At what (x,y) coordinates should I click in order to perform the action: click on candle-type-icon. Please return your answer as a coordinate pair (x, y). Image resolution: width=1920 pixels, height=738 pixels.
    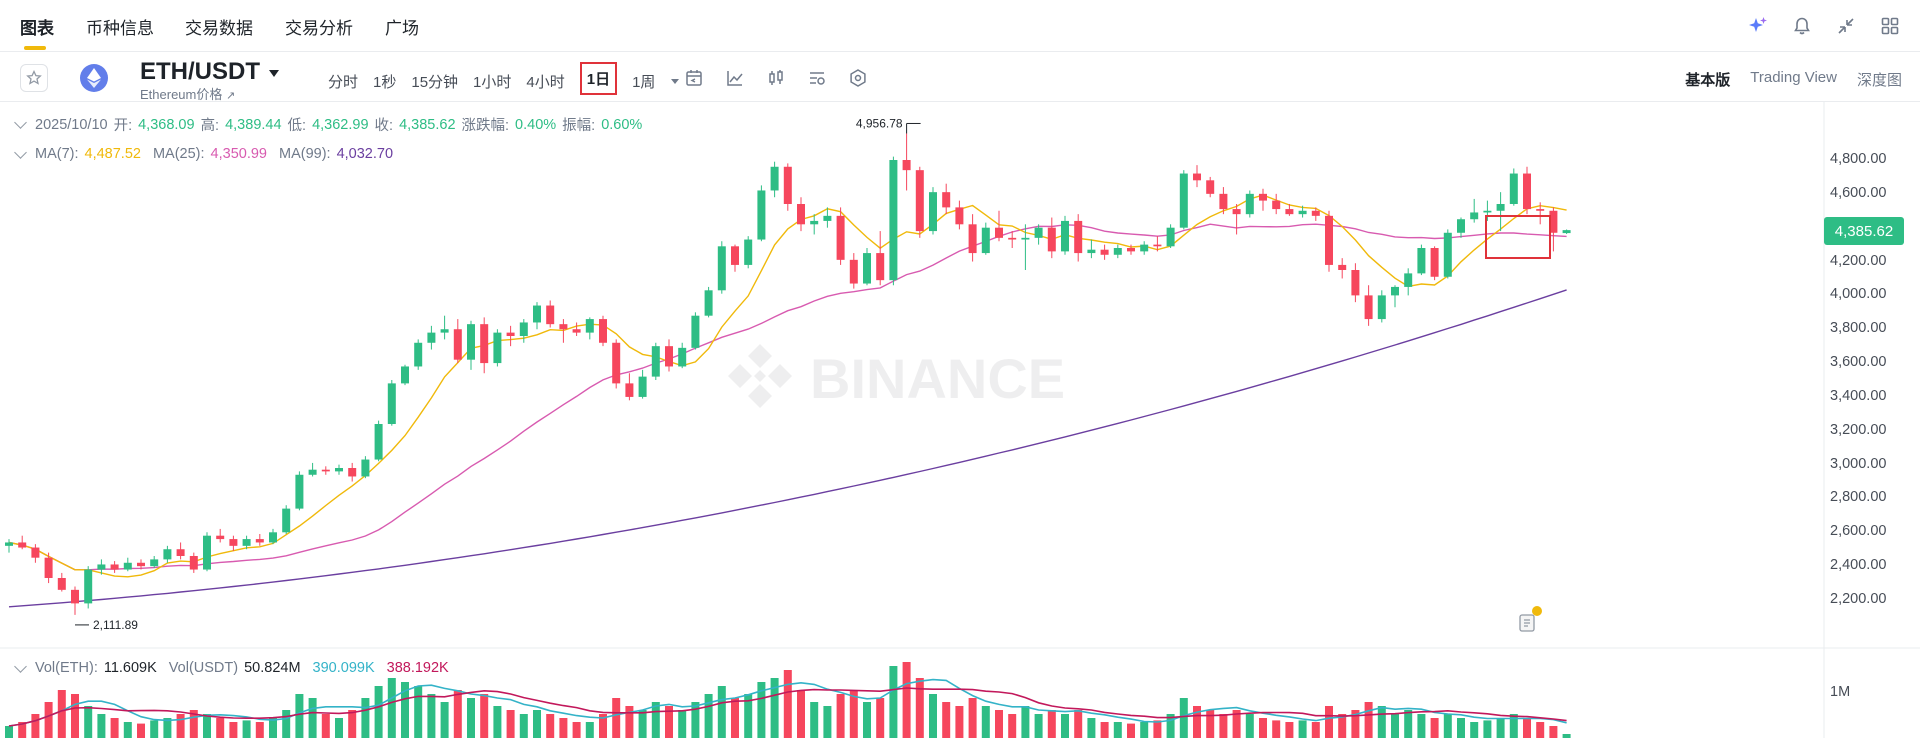
    Looking at the image, I should click on (776, 78).